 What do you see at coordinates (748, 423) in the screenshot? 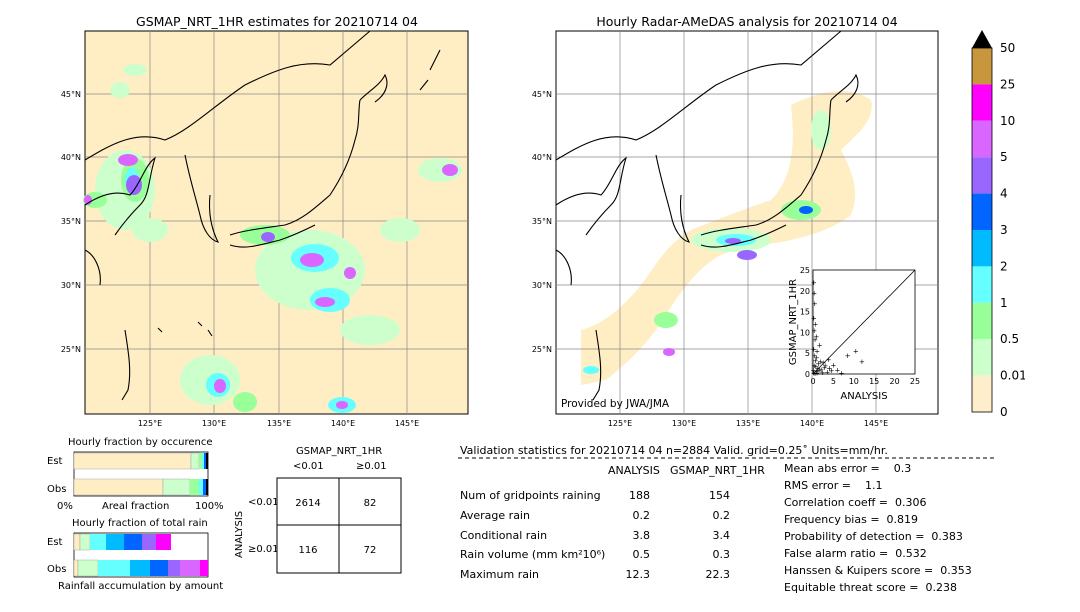
I see `right-lon-tick: 135°E` at bounding box center [748, 423].